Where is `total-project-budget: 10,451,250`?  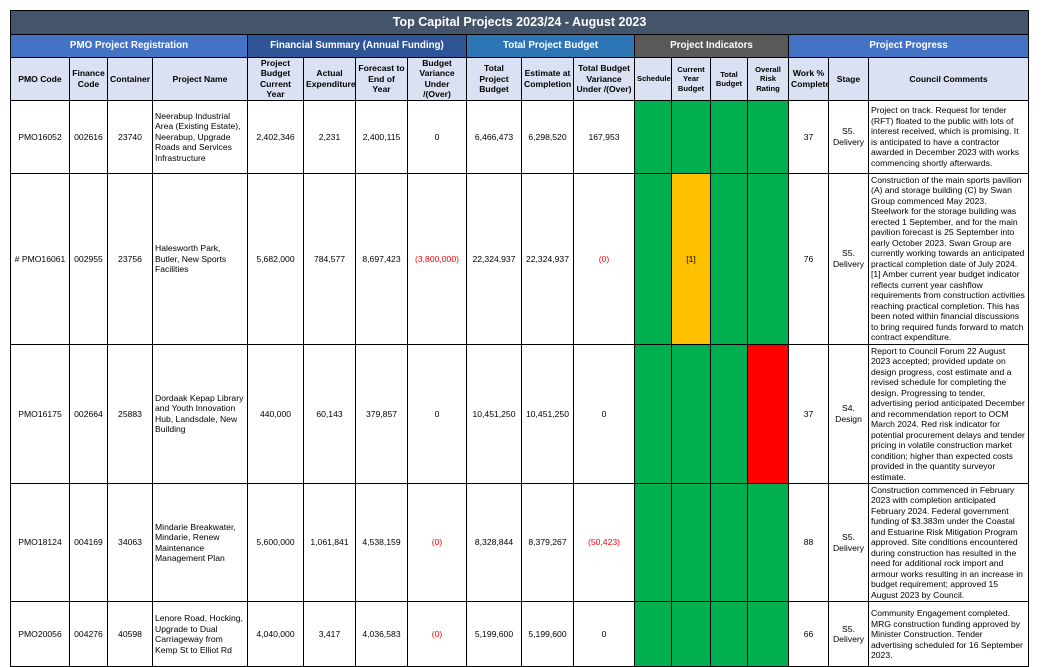 total-project-budget: 10,451,250 is located at coordinates (494, 413).